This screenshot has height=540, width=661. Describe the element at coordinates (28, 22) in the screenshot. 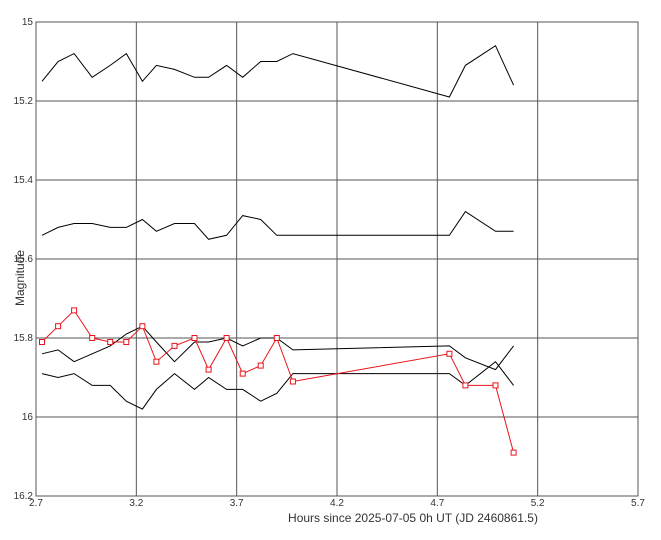

I see `y-tick-label: 15` at that location.